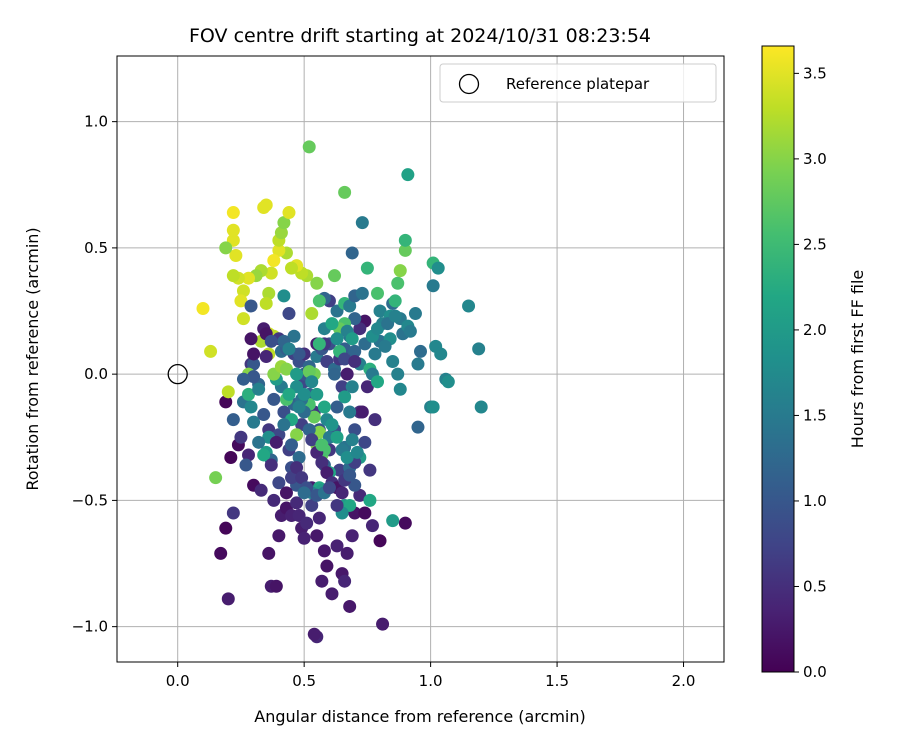 This screenshot has height=750, width=900. Describe the element at coordinates (469, 84) in the screenshot. I see `legend-reference-marker` at that location.